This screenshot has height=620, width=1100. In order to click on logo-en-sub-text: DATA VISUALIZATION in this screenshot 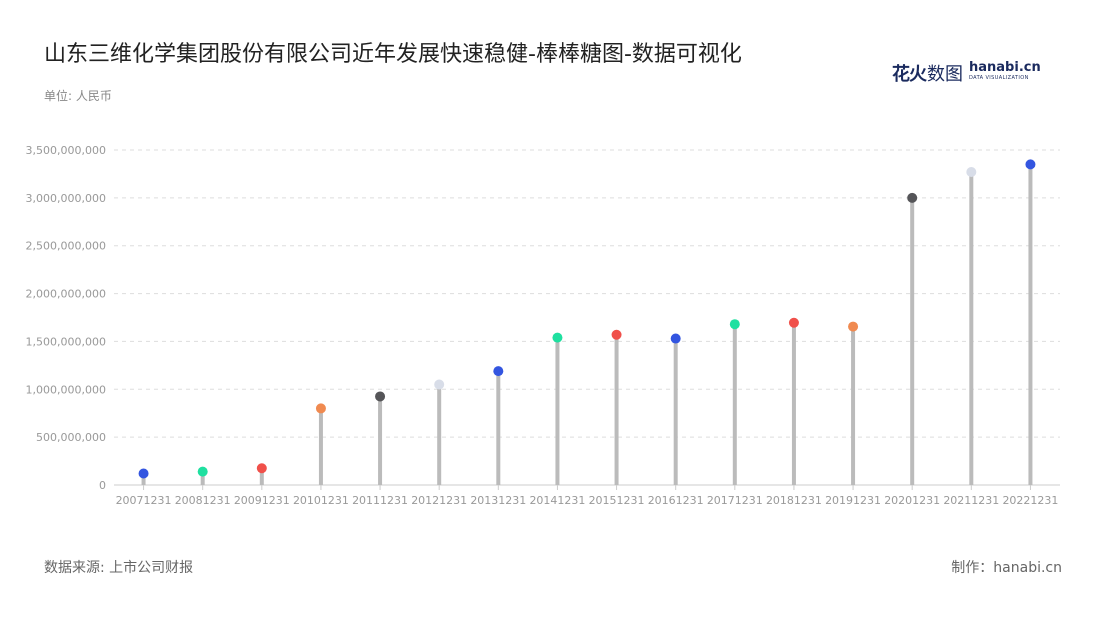, I will do `click(999, 78)`.